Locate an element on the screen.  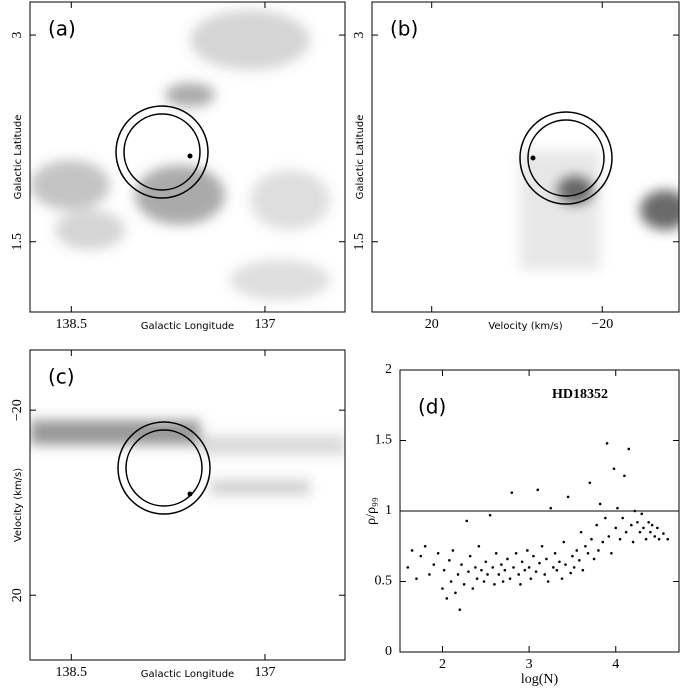
x-tick-label: 137 is located at coordinates (264, 324).